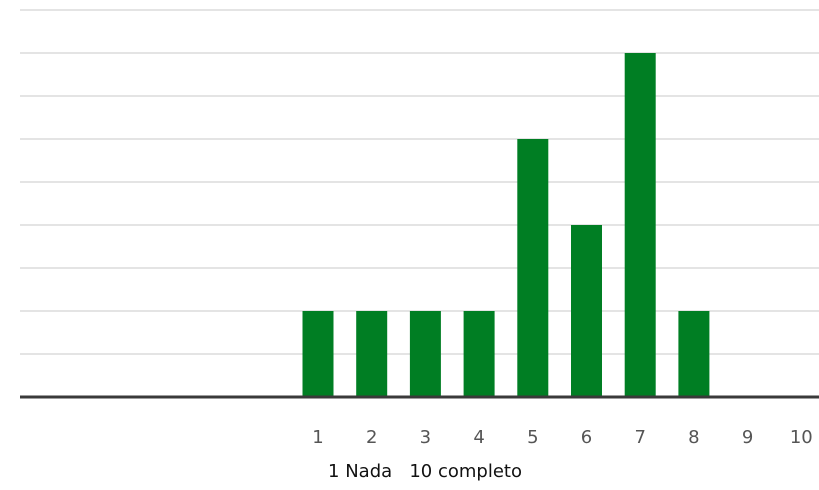 Image resolution: width=819 pixels, height=490 pixels. What do you see at coordinates (425, 471) in the screenshot?
I see `x-axis-title: 1 Nada 10 completo` at bounding box center [425, 471].